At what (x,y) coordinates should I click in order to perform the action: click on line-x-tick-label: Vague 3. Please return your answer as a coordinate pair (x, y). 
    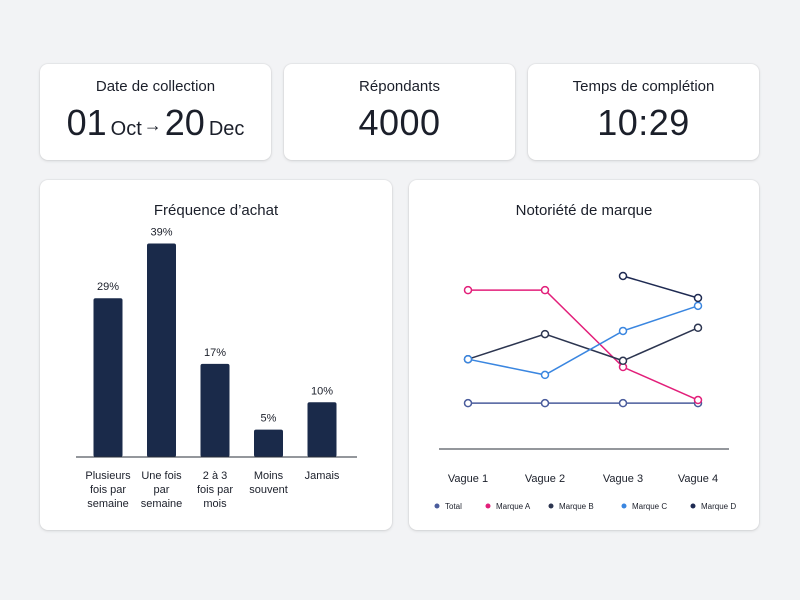
    Looking at the image, I should click on (623, 479).